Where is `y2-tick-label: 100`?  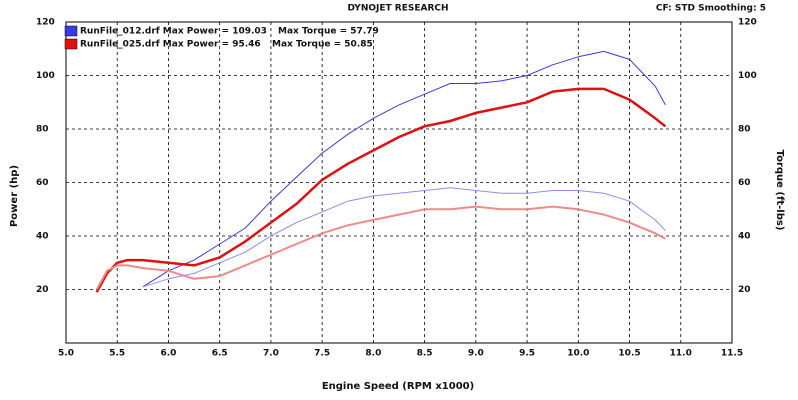 y2-tick-label: 100 is located at coordinates (747, 76).